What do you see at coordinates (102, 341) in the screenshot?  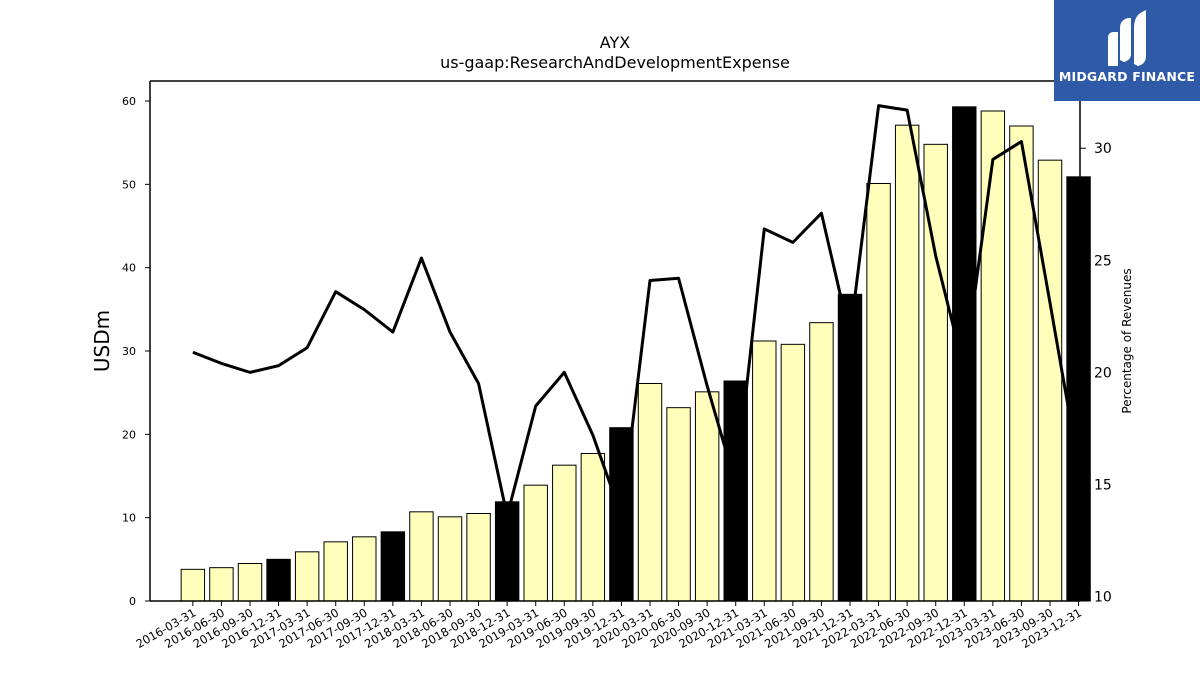 I see `y-axis-label: USDm` at bounding box center [102, 341].